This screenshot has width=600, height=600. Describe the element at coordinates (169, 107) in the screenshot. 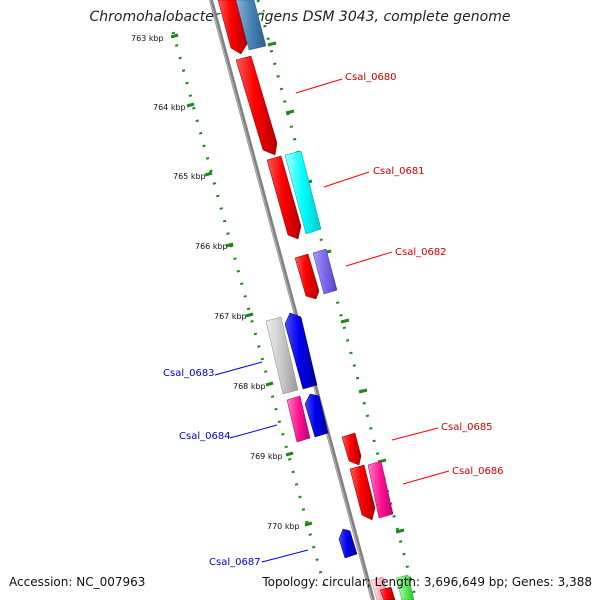

I see `tick-label: 764 kbp` at that location.